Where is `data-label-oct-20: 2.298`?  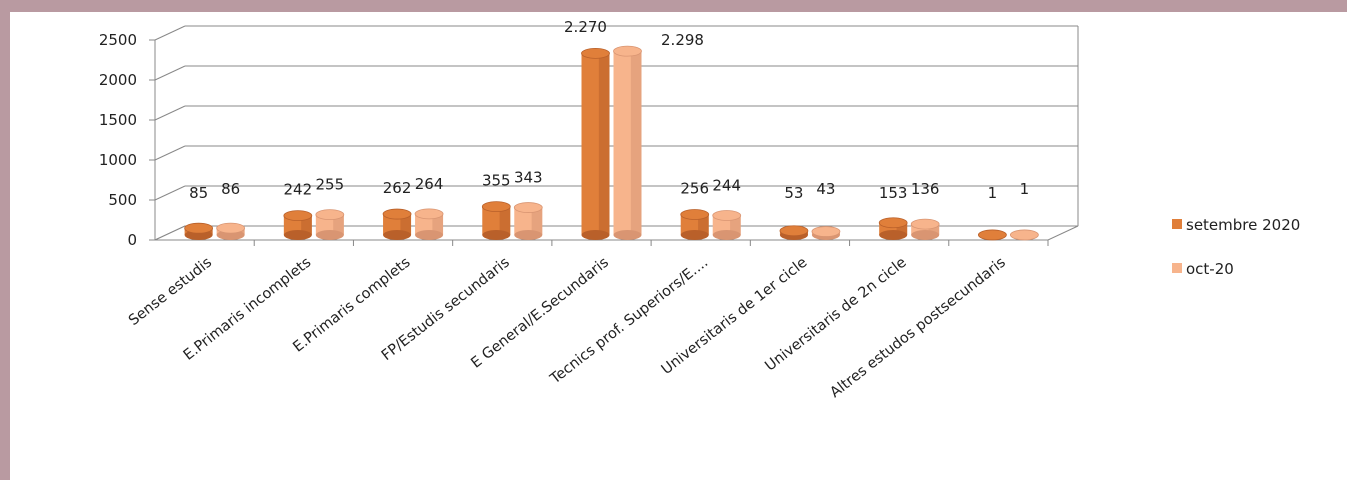 data-label-oct-20: 2.298 is located at coordinates (682, 40).